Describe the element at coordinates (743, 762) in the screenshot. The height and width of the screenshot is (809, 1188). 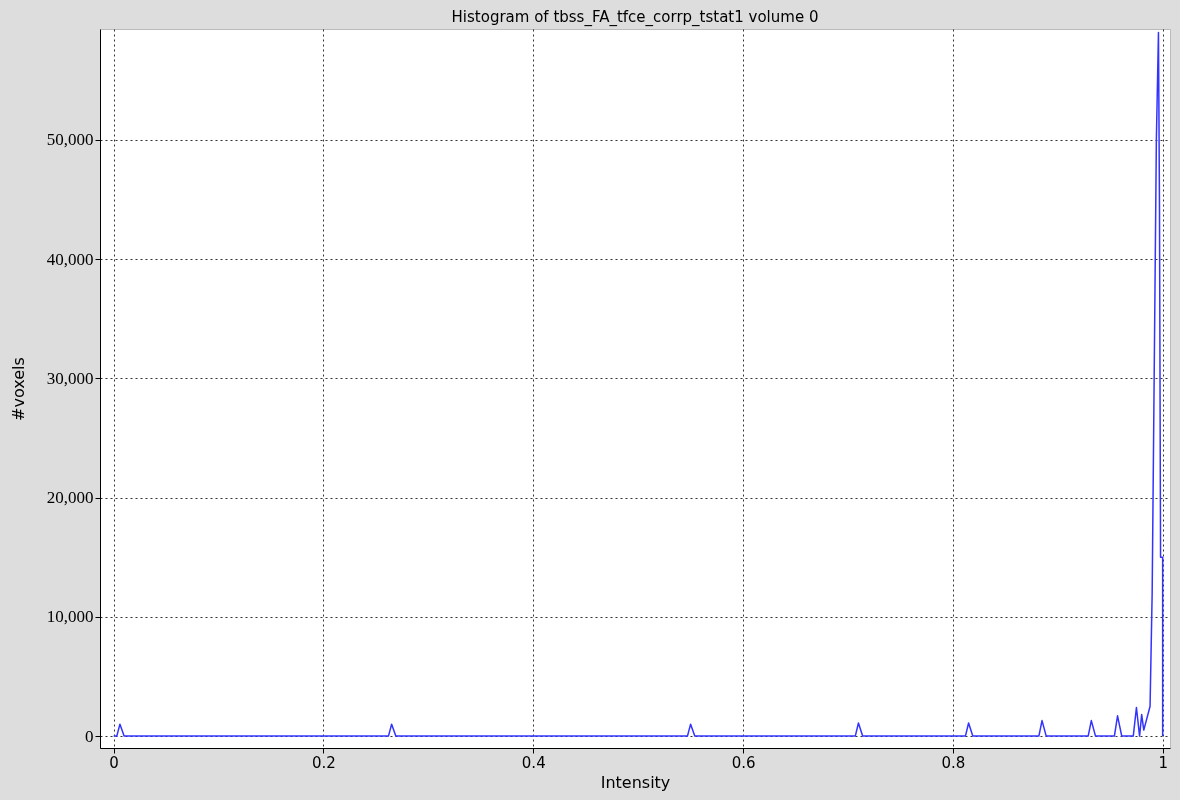
I see `x-tick-label: 0.6` at that location.